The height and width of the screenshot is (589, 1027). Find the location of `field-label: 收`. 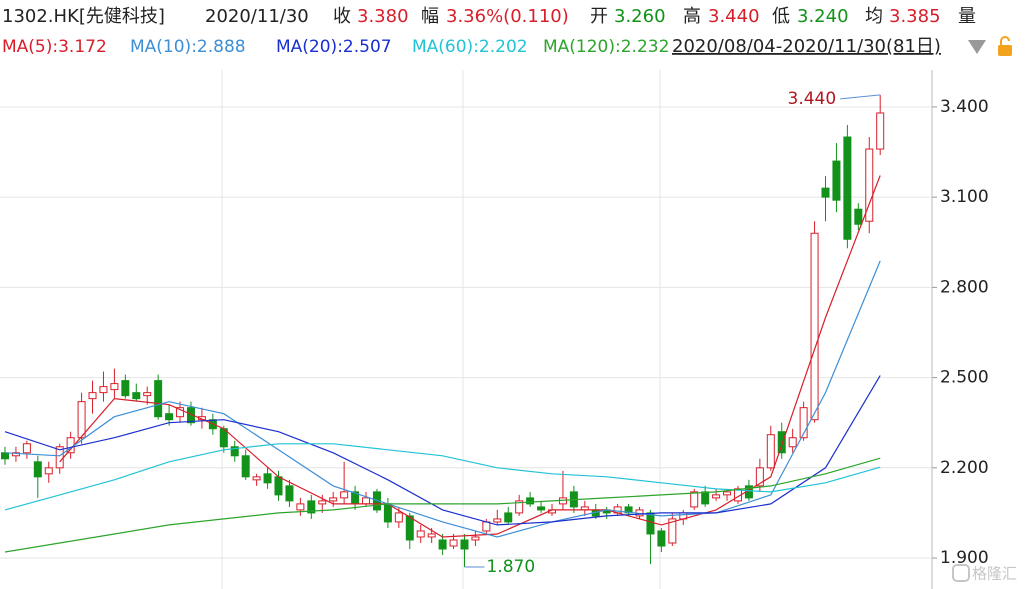

field-label: 收 is located at coordinates (342, 16).